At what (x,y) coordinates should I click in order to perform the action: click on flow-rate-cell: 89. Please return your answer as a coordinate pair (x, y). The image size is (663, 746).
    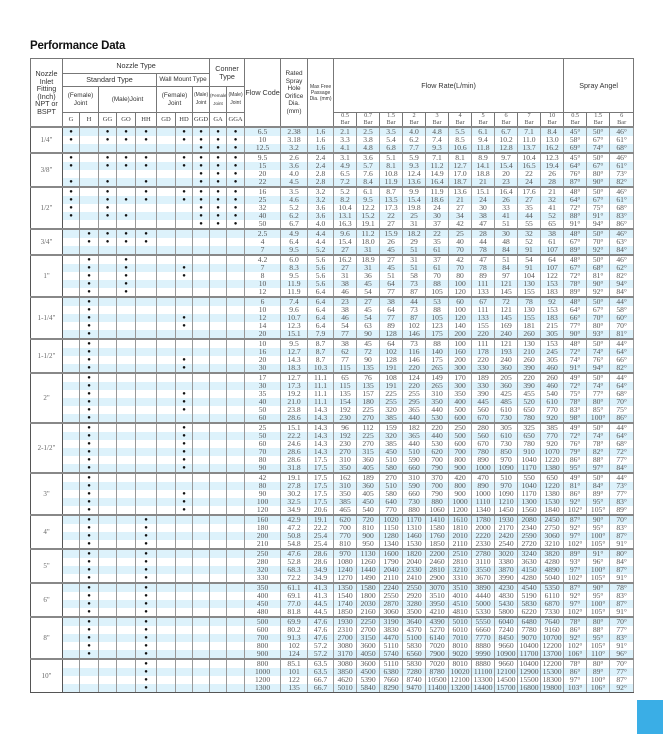
    Looking at the image, I should click on (483, 276).